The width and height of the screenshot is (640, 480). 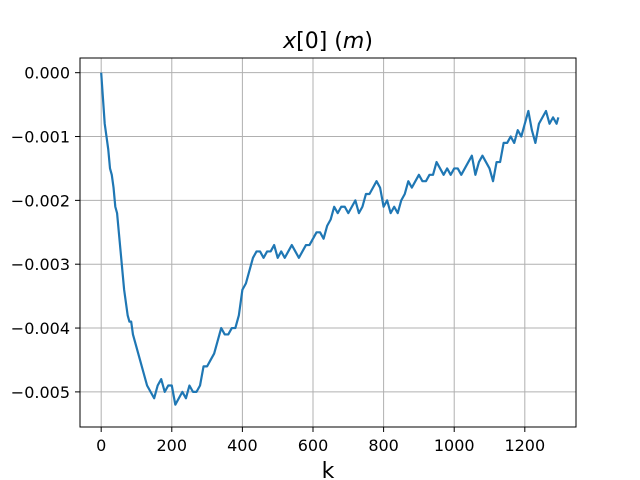 What do you see at coordinates (40, 264) in the screenshot?
I see `y-tick-label: −0.003` at bounding box center [40, 264].